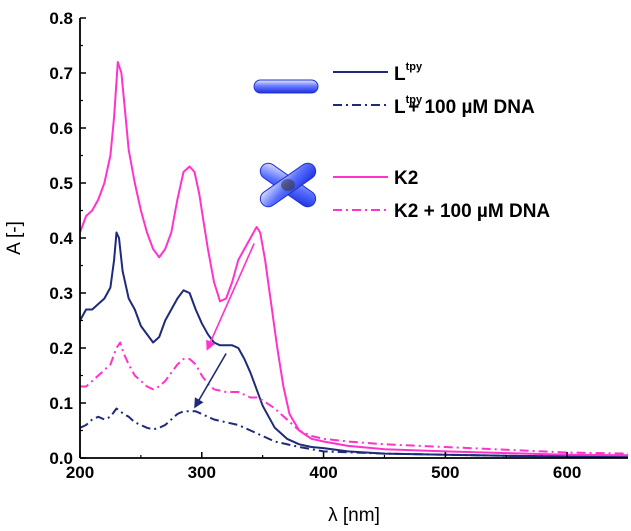 The image size is (631, 531). I want to click on x-tick-label-4: 600, so click(567, 472).